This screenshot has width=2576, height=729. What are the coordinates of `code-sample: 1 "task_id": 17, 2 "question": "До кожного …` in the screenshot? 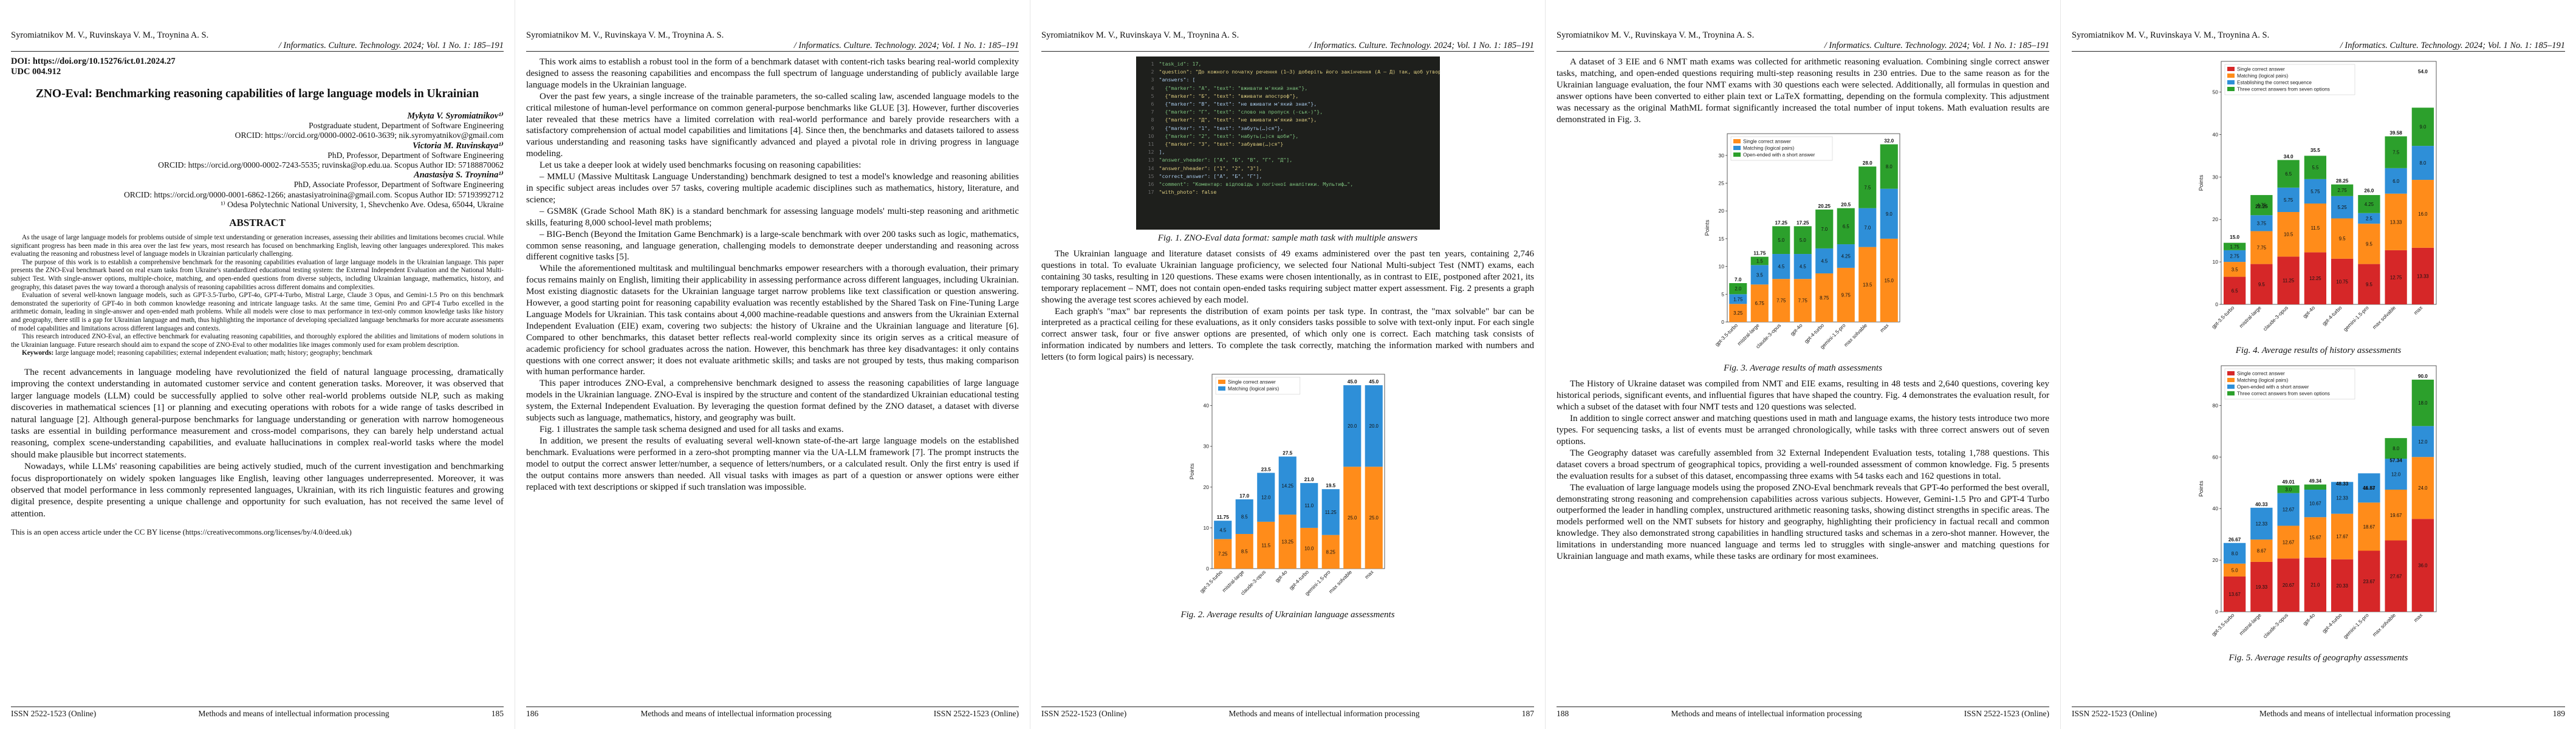 It's located at (1288, 143).